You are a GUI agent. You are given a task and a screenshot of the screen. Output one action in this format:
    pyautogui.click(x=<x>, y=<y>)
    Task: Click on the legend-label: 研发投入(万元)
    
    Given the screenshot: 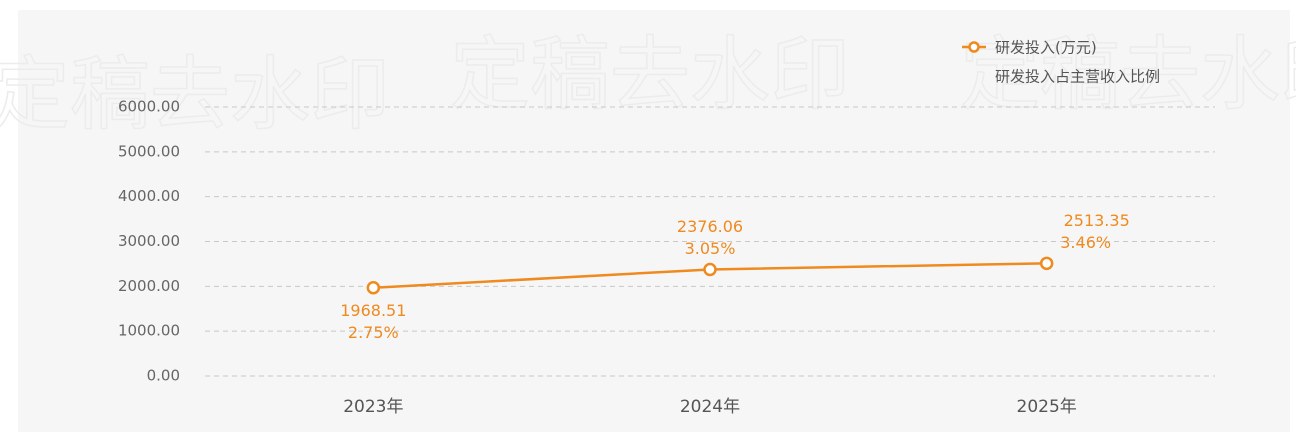 What is the action you would take?
    pyautogui.click(x=1046, y=48)
    